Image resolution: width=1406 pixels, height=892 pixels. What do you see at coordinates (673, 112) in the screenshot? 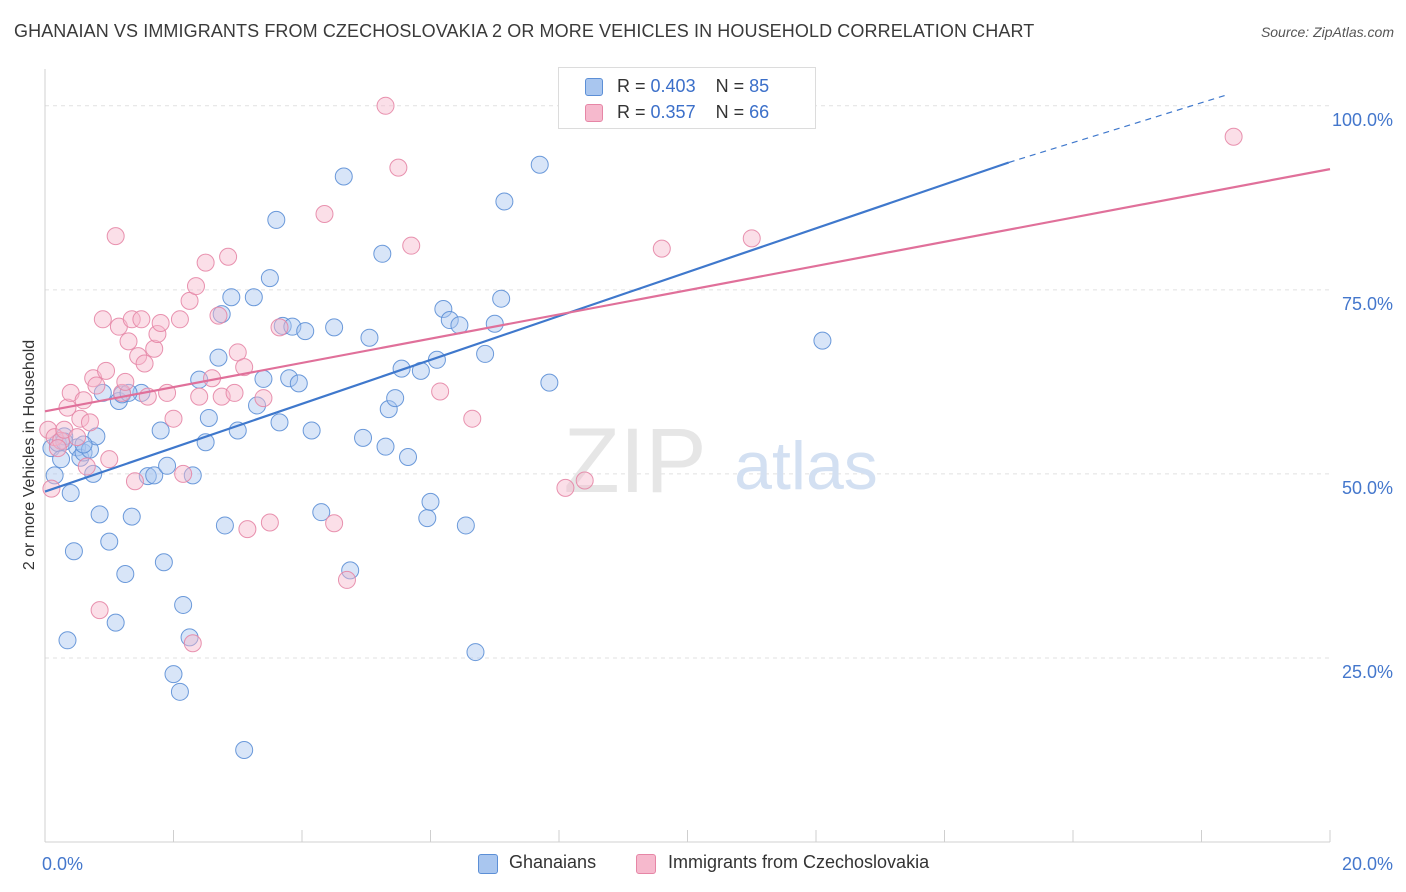
I see `legend-r-value: 0.357` at bounding box center [673, 112].